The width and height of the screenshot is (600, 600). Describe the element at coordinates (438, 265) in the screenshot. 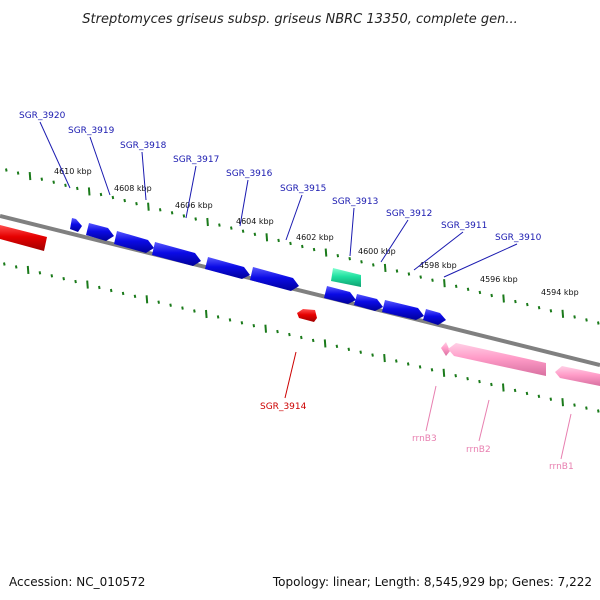

I see `scale-label-4598: 4598 kbp` at that location.